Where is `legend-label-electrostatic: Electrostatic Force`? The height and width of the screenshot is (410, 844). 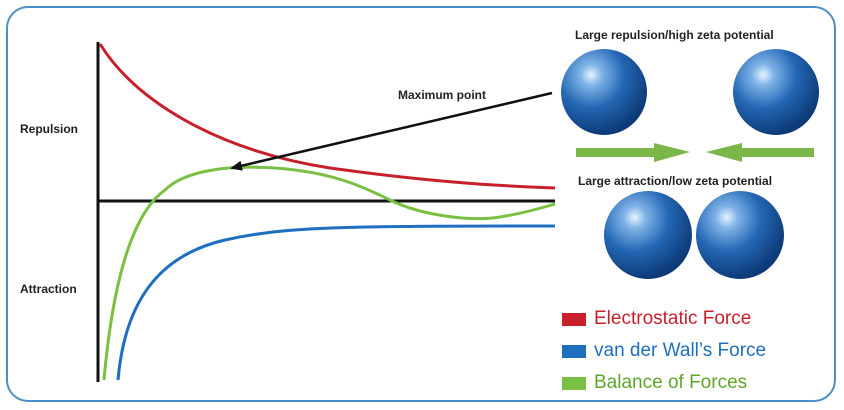 legend-label-electrostatic: Electrostatic Force is located at coordinates (673, 318).